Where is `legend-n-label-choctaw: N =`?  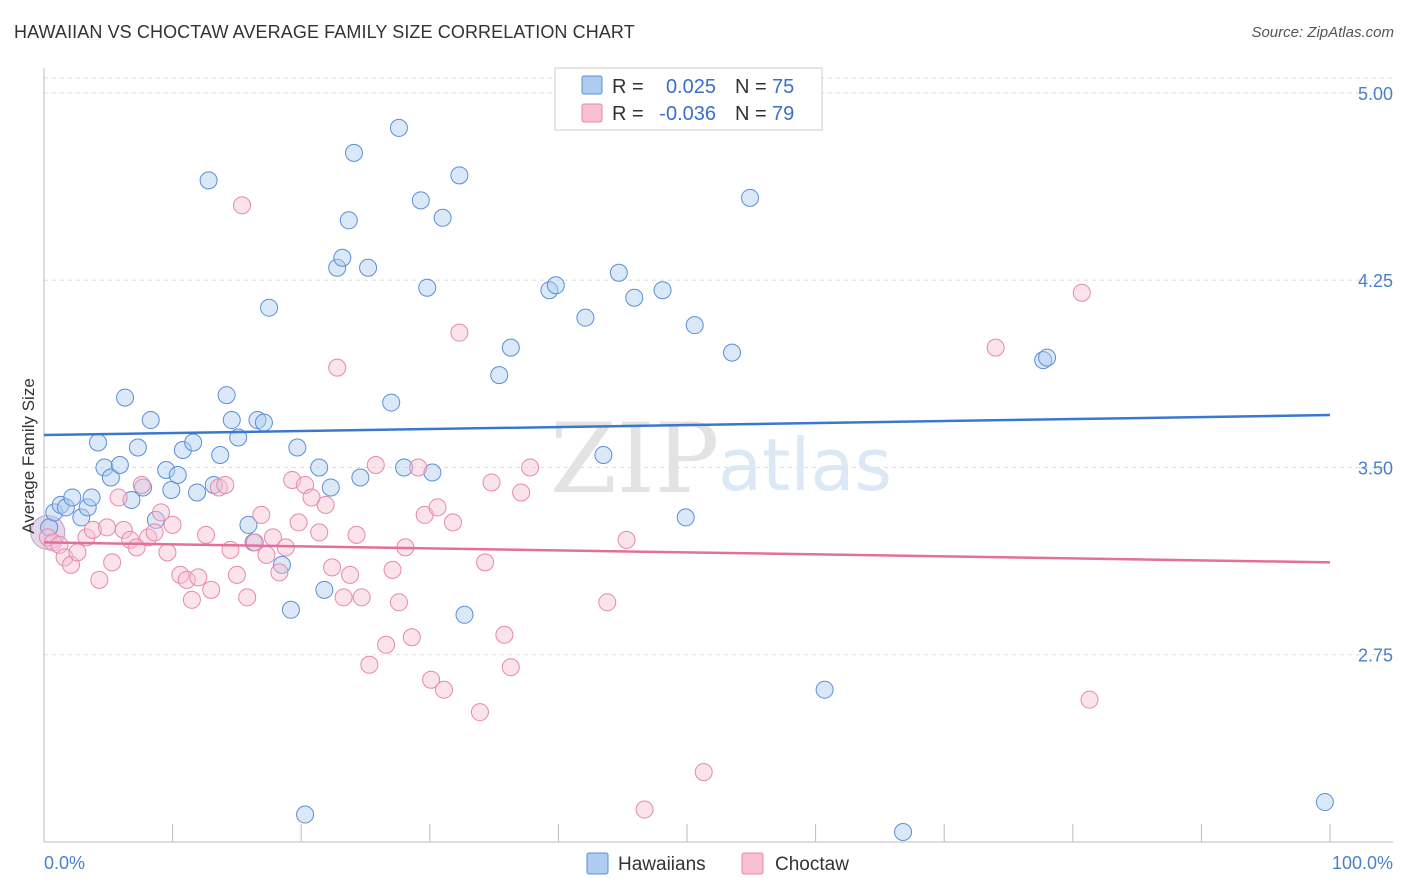
legend-n-label-choctaw: N = is located at coordinates (751, 114).